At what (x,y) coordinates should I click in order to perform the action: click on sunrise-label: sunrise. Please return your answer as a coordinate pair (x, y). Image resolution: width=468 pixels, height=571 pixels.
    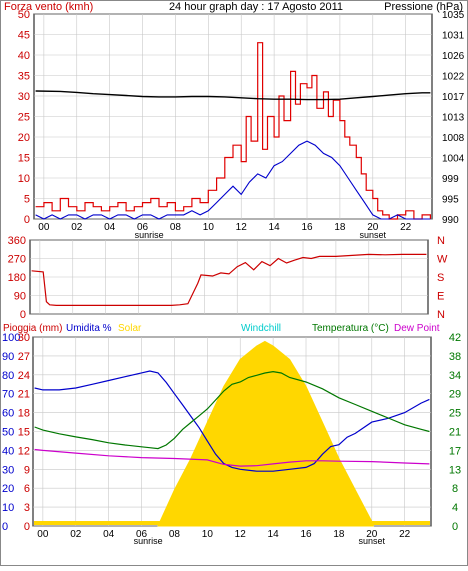
    Looking at the image, I should click on (149, 235).